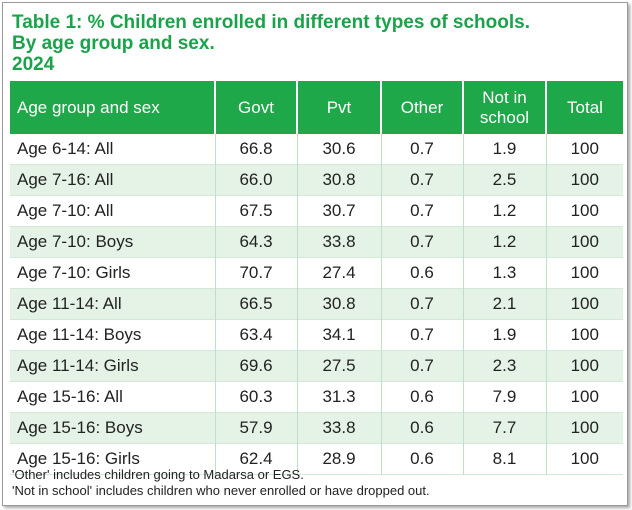  What do you see at coordinates (113, 428) in the screenshot?
I see `cell-age-group: Age 15-16: Boys` at bounding box center [113, 428].